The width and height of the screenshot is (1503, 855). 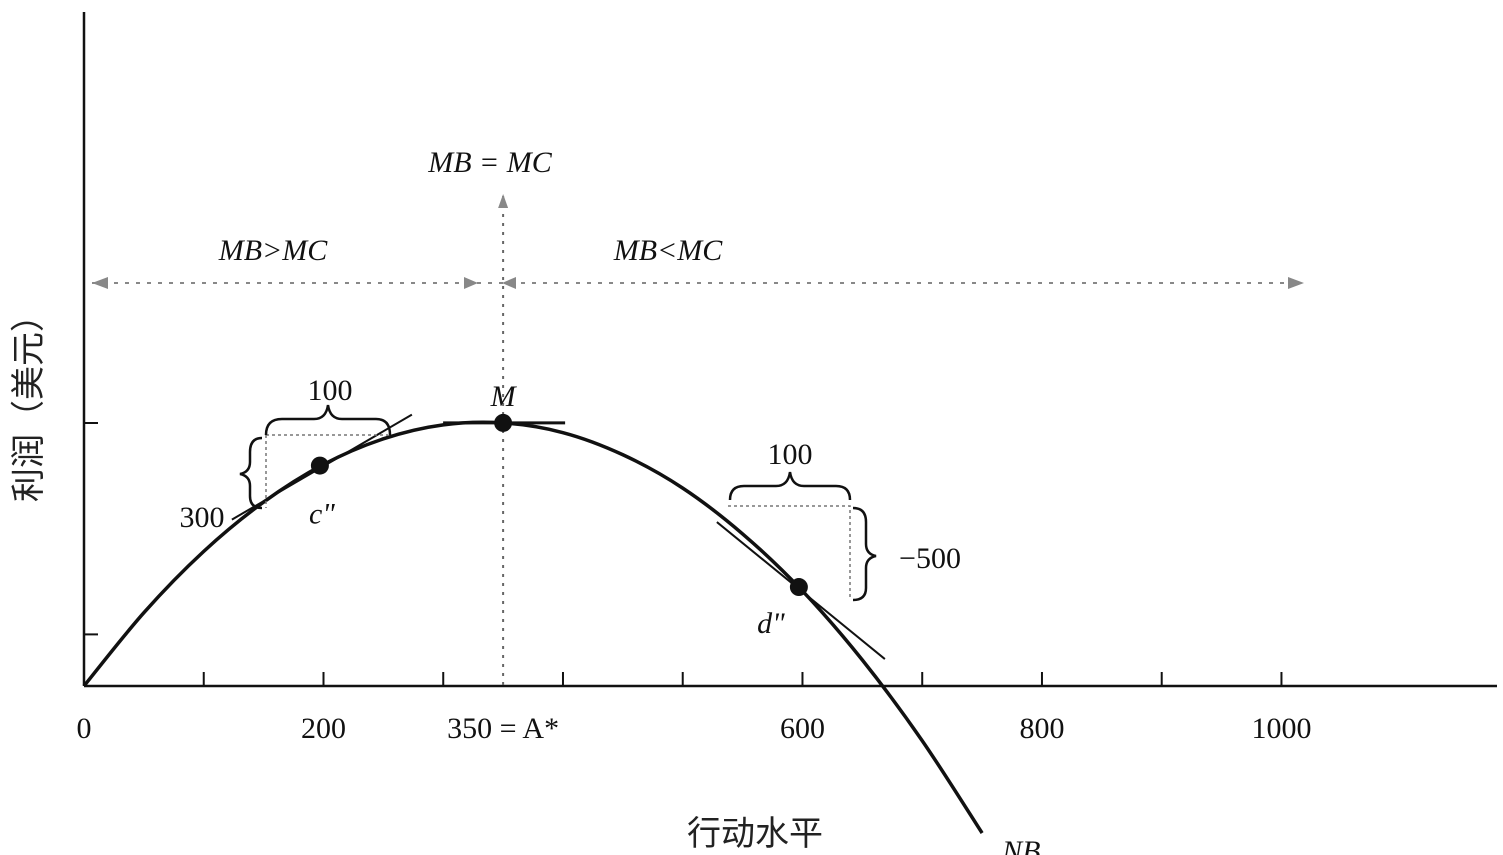 What do you see at coordinates (330, 390) in the screenshot?
I see `left-run-label: 100` at bounding box center [330, 390].